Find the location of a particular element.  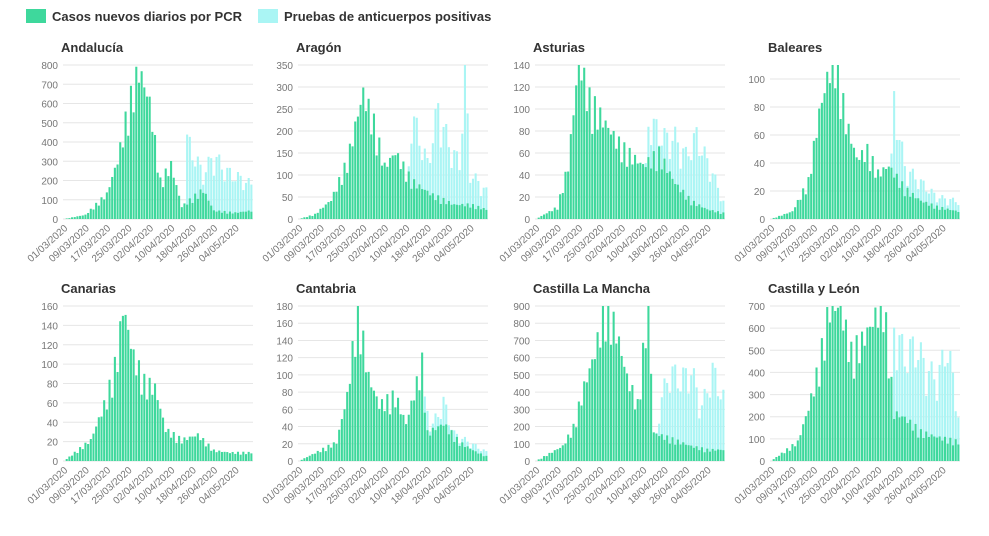

chart-title: Andalucía is located at coordinates (92, 47).